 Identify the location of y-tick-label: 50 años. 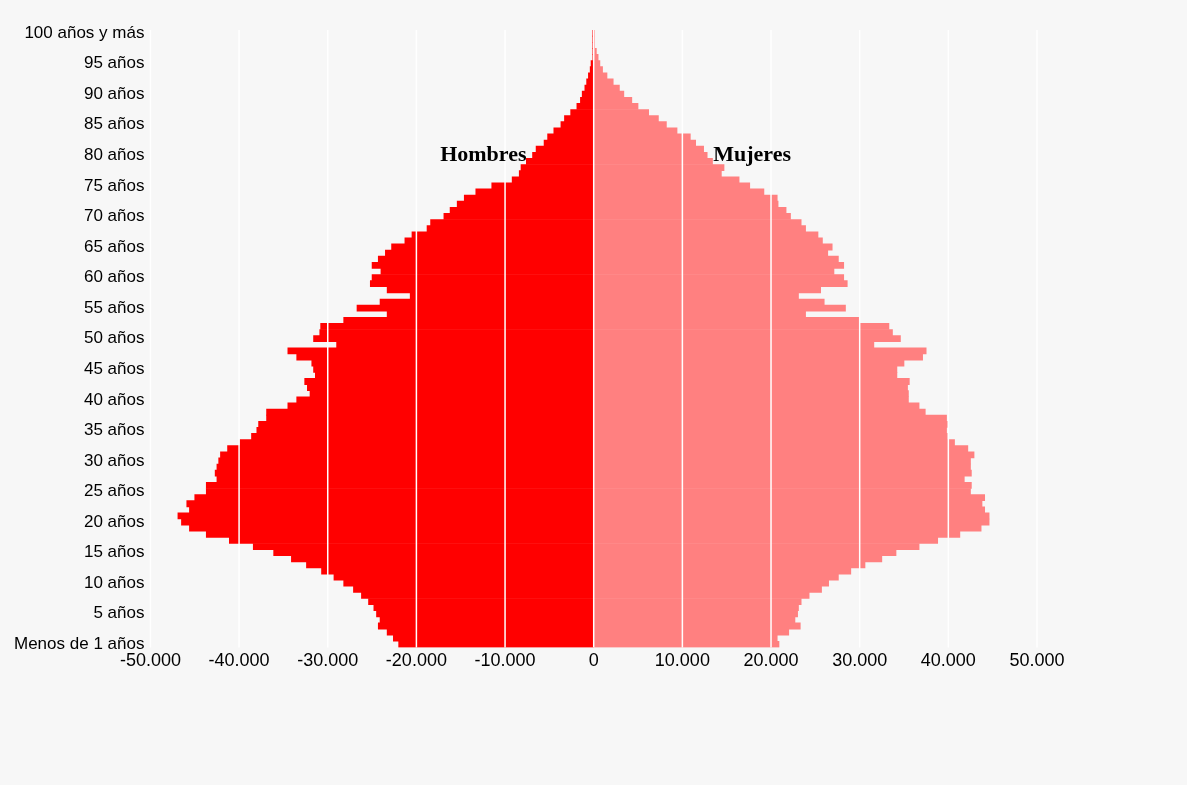
(114, 338).